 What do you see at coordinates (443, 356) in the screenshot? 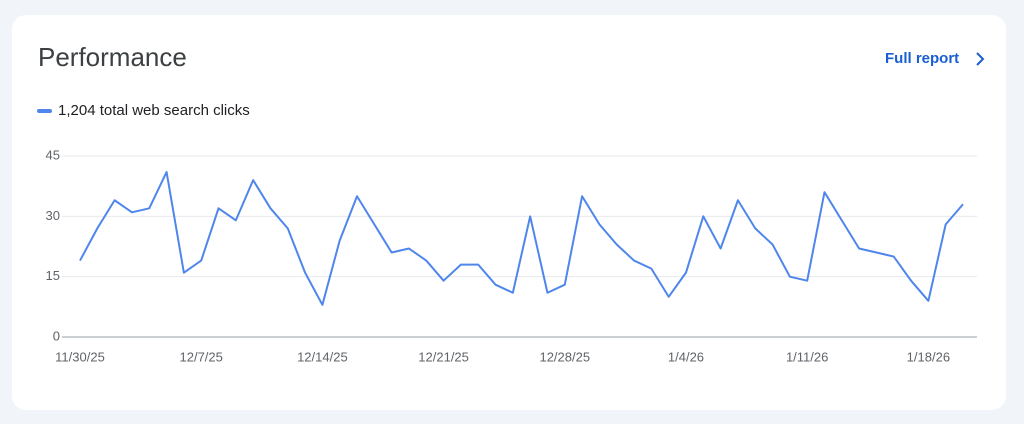
I see `x-tick-label: 12/21/25` at bounding box center [443, 356].